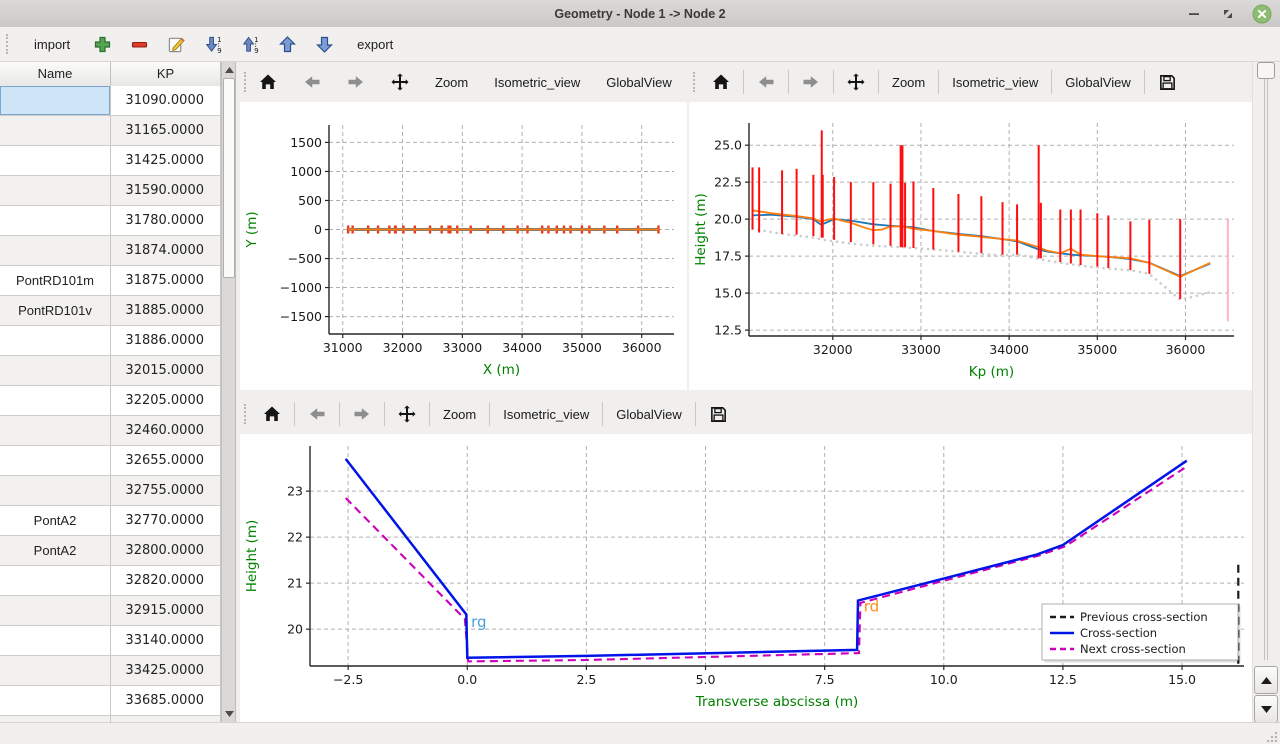  I want to click on move-down-button, so click(324, 44).